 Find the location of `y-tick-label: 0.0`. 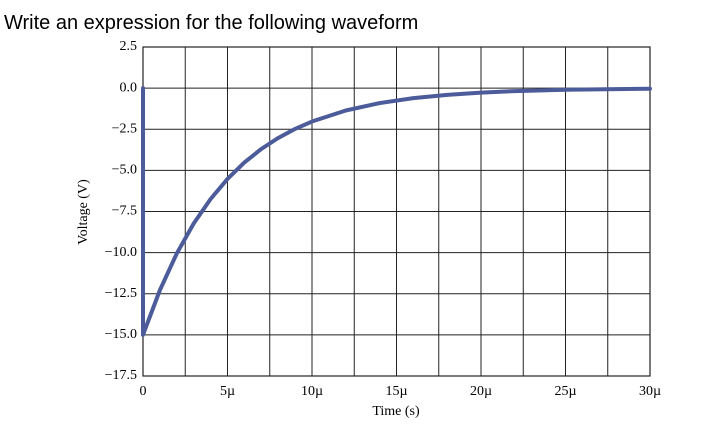

y-tick-label: 0.0 is located at coordinates (129, 87).